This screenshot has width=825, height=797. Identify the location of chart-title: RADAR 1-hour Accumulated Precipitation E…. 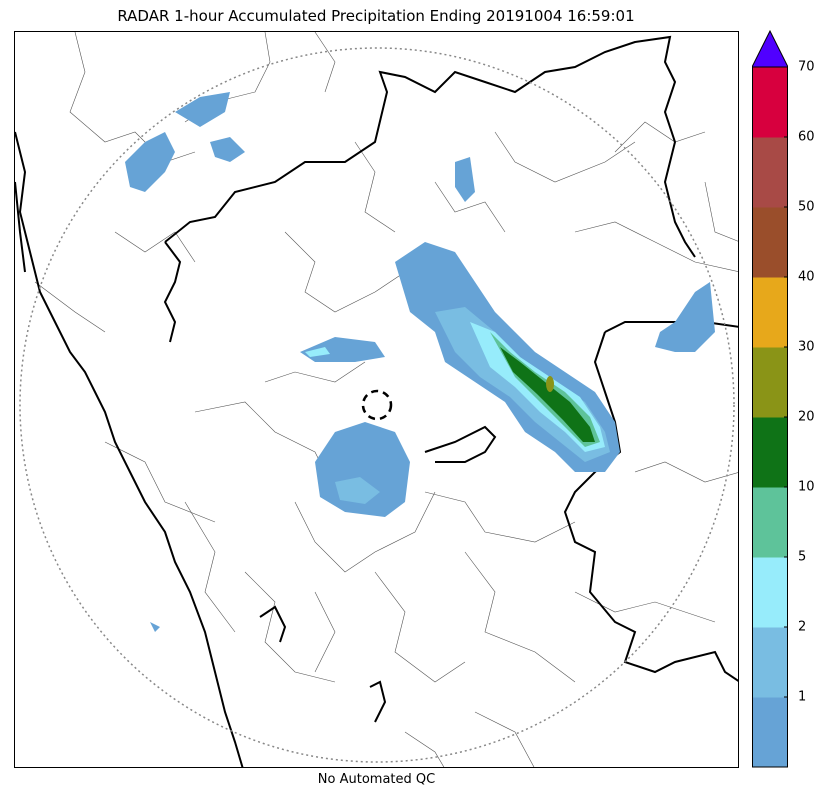
(376, 16).